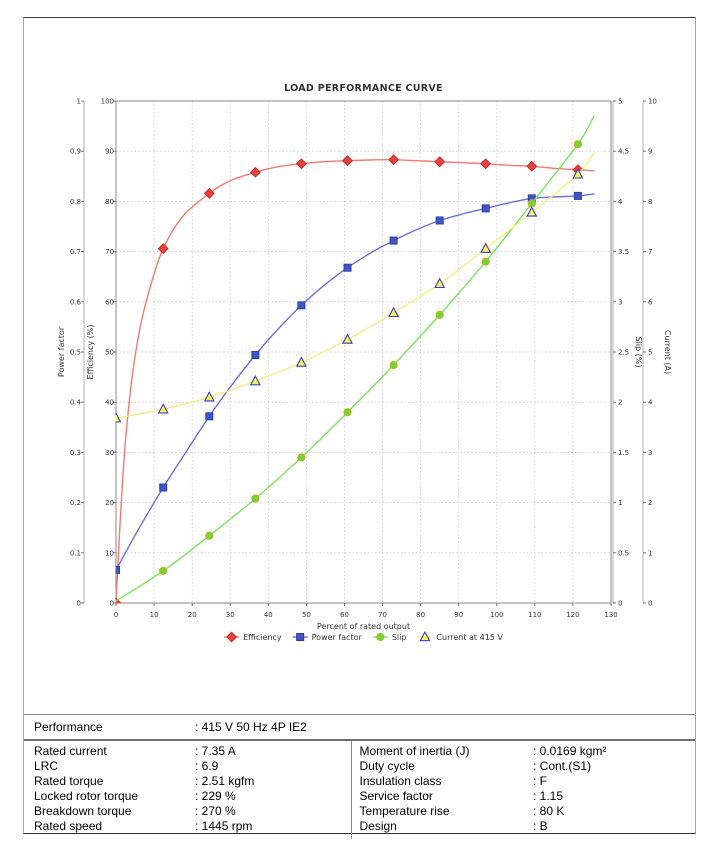 The height and width of the screenshot is (856, 721). I want to click on table-header-row: Performance : 415 V 50 Hz 4P IE2, so click(359, 727).